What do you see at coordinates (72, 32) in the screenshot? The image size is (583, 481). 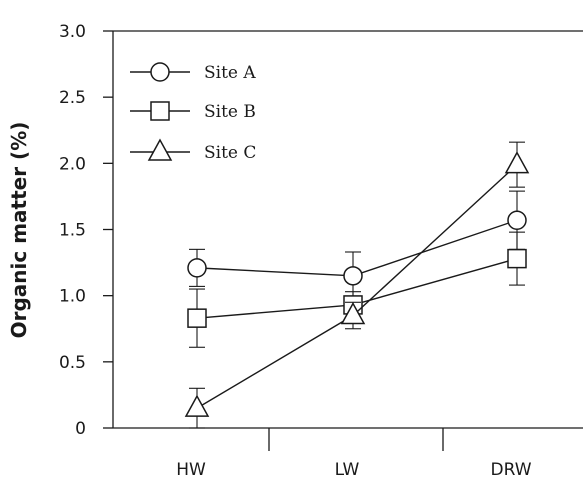 I see `y-tick-label: 3.0` at bounding box center [72, 32].